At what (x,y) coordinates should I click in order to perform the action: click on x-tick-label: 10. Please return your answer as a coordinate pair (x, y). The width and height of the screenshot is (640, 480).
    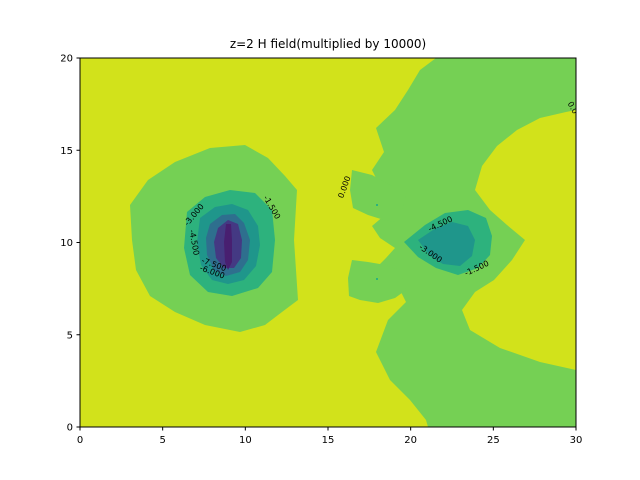
    Looking at the image, I should click on (245, 440).